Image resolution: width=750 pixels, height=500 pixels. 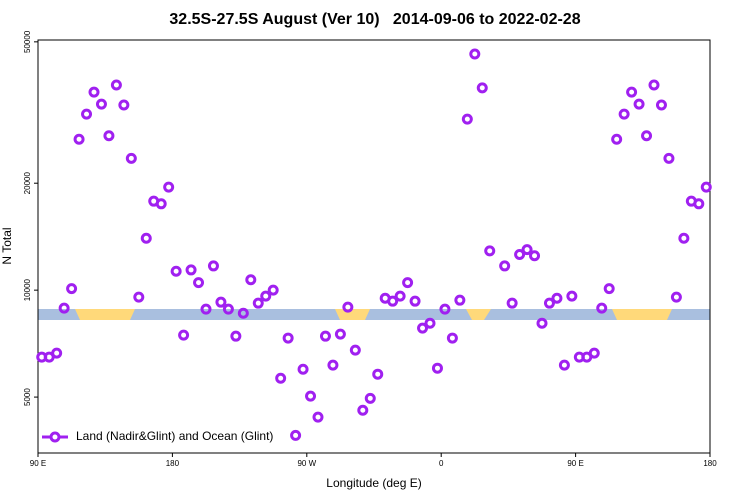 I want to click on ocean-band, so click(x=374, y=314).